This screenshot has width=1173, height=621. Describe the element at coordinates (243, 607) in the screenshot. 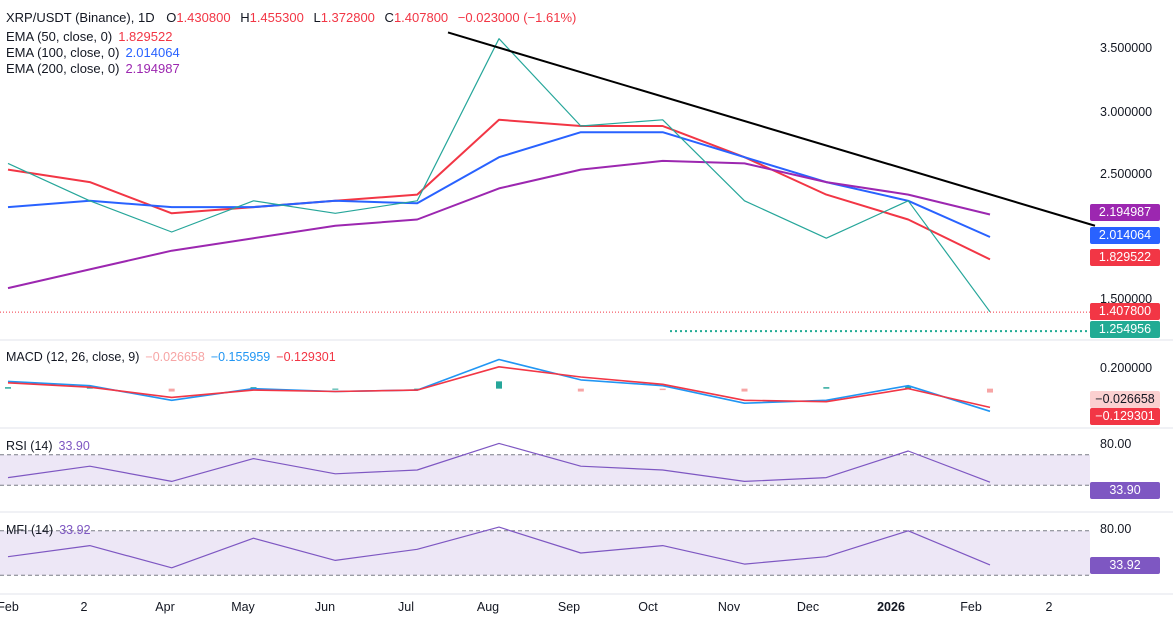

I see `x-tick: May` at that location.